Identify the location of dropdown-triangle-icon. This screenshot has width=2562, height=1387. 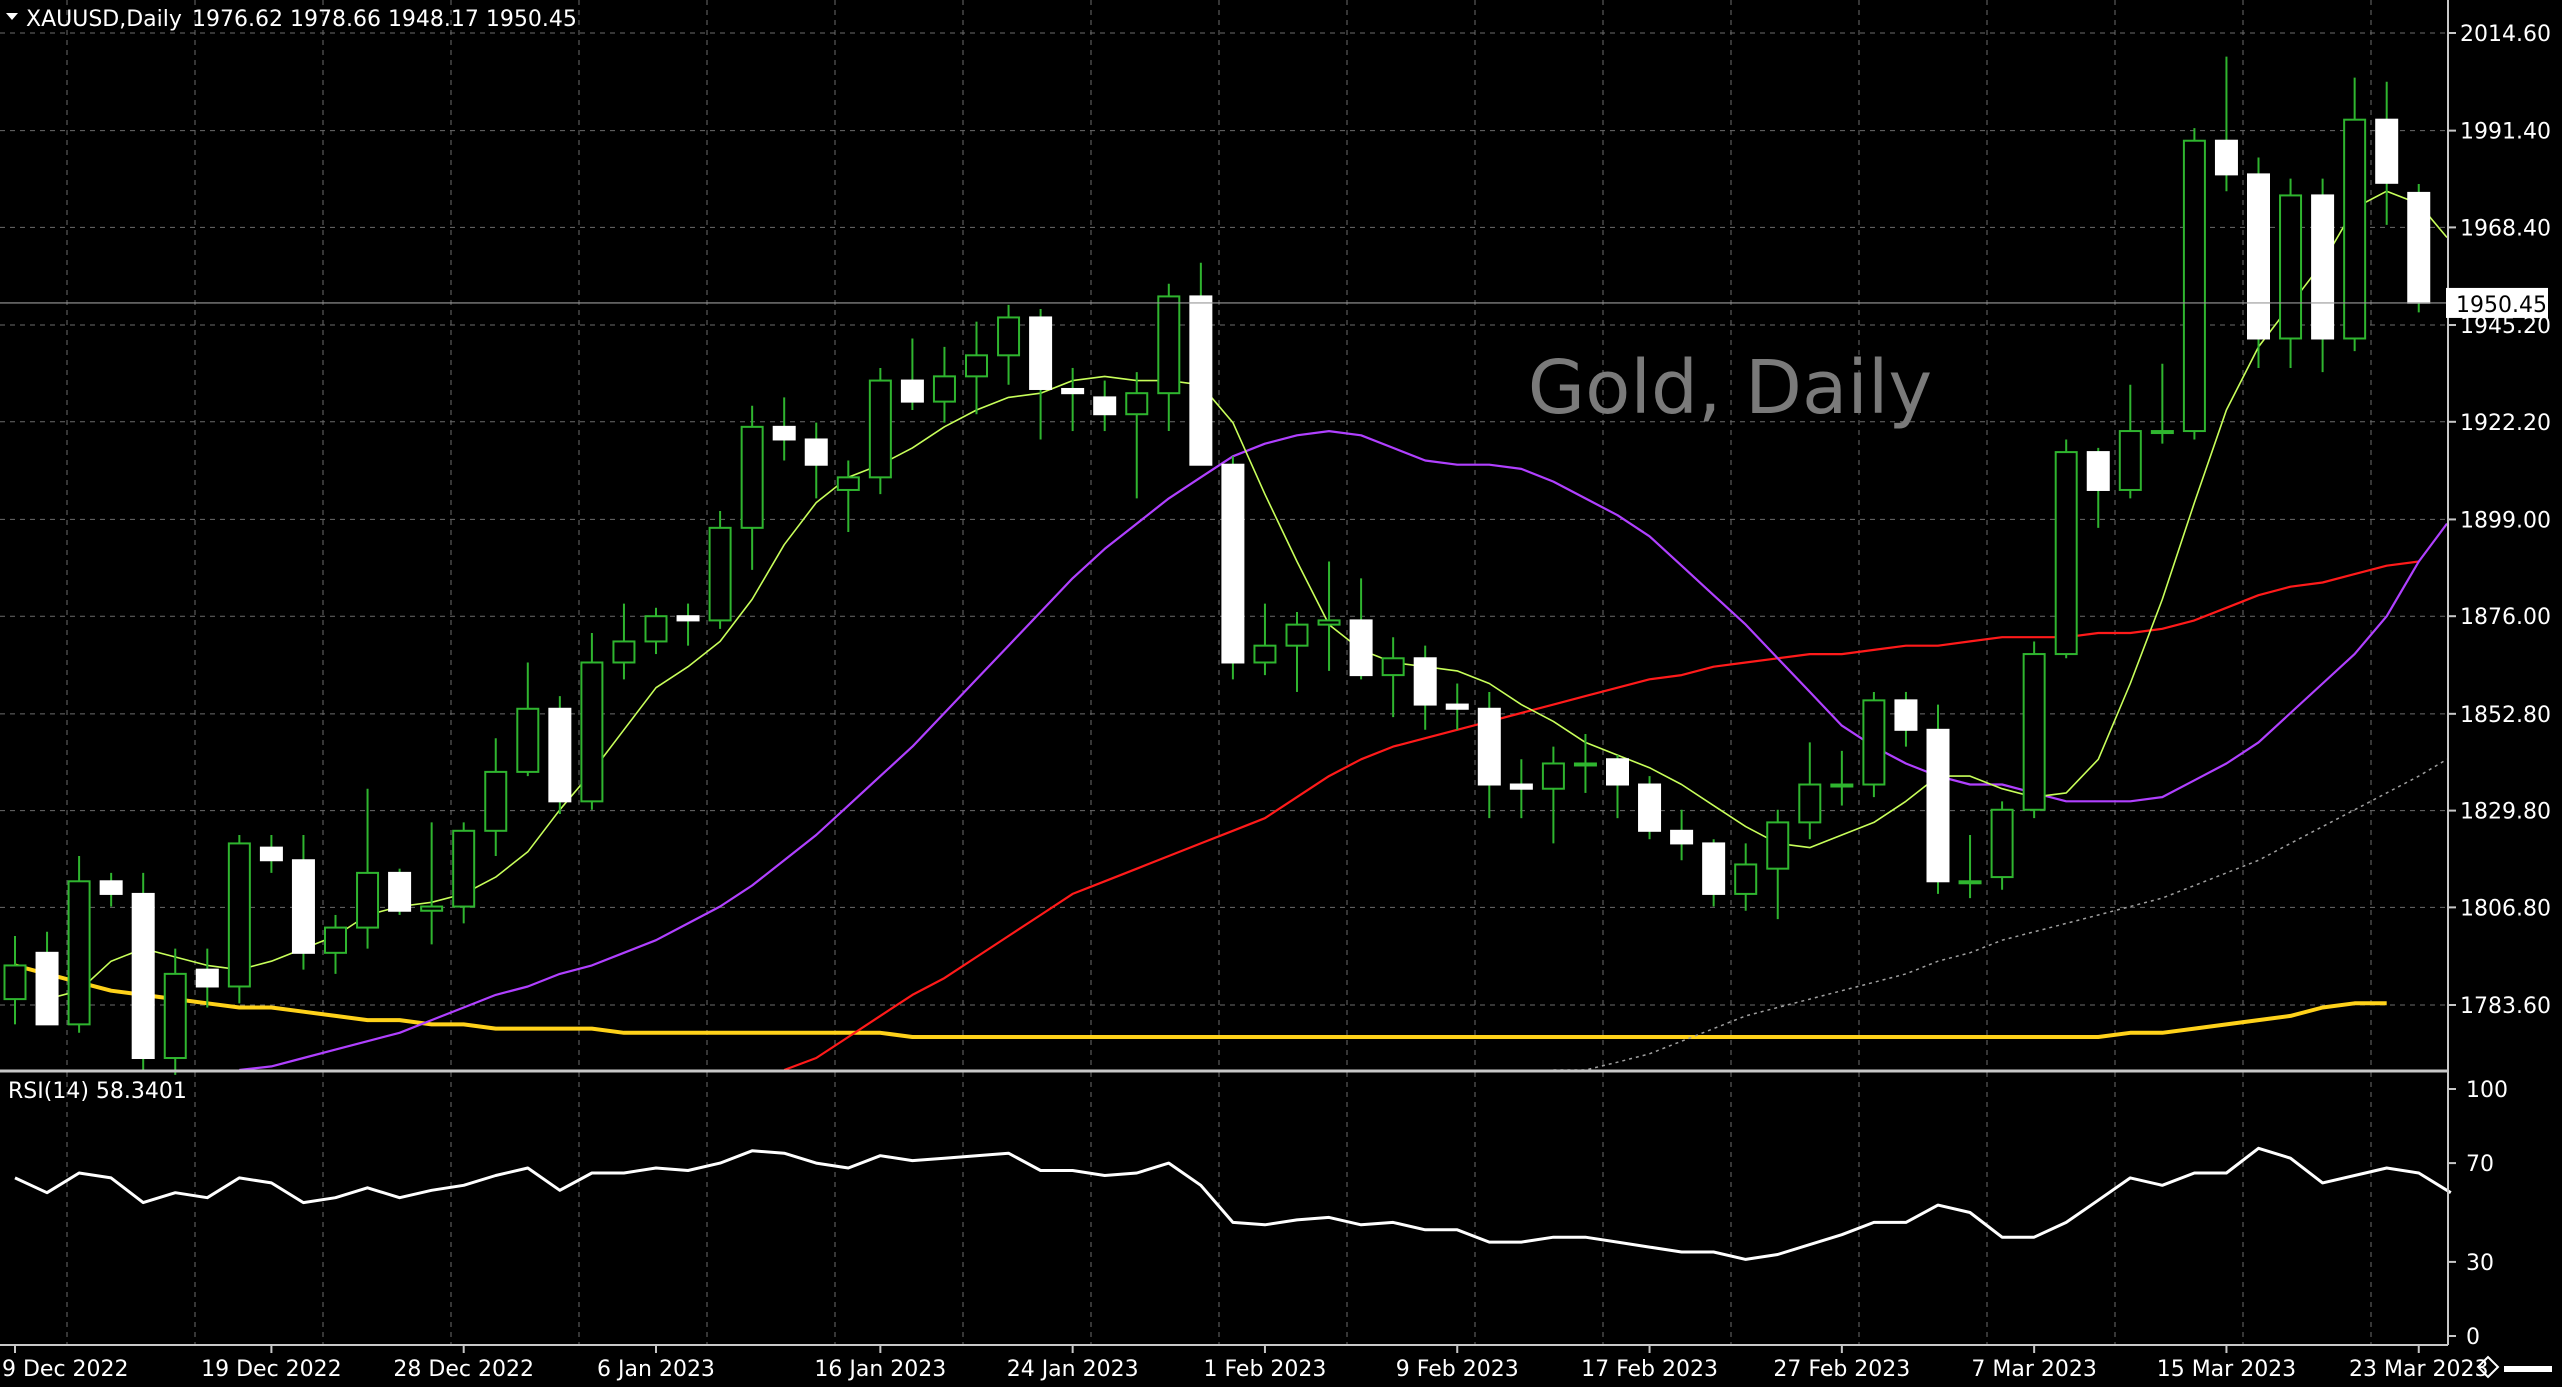
(12, 16).